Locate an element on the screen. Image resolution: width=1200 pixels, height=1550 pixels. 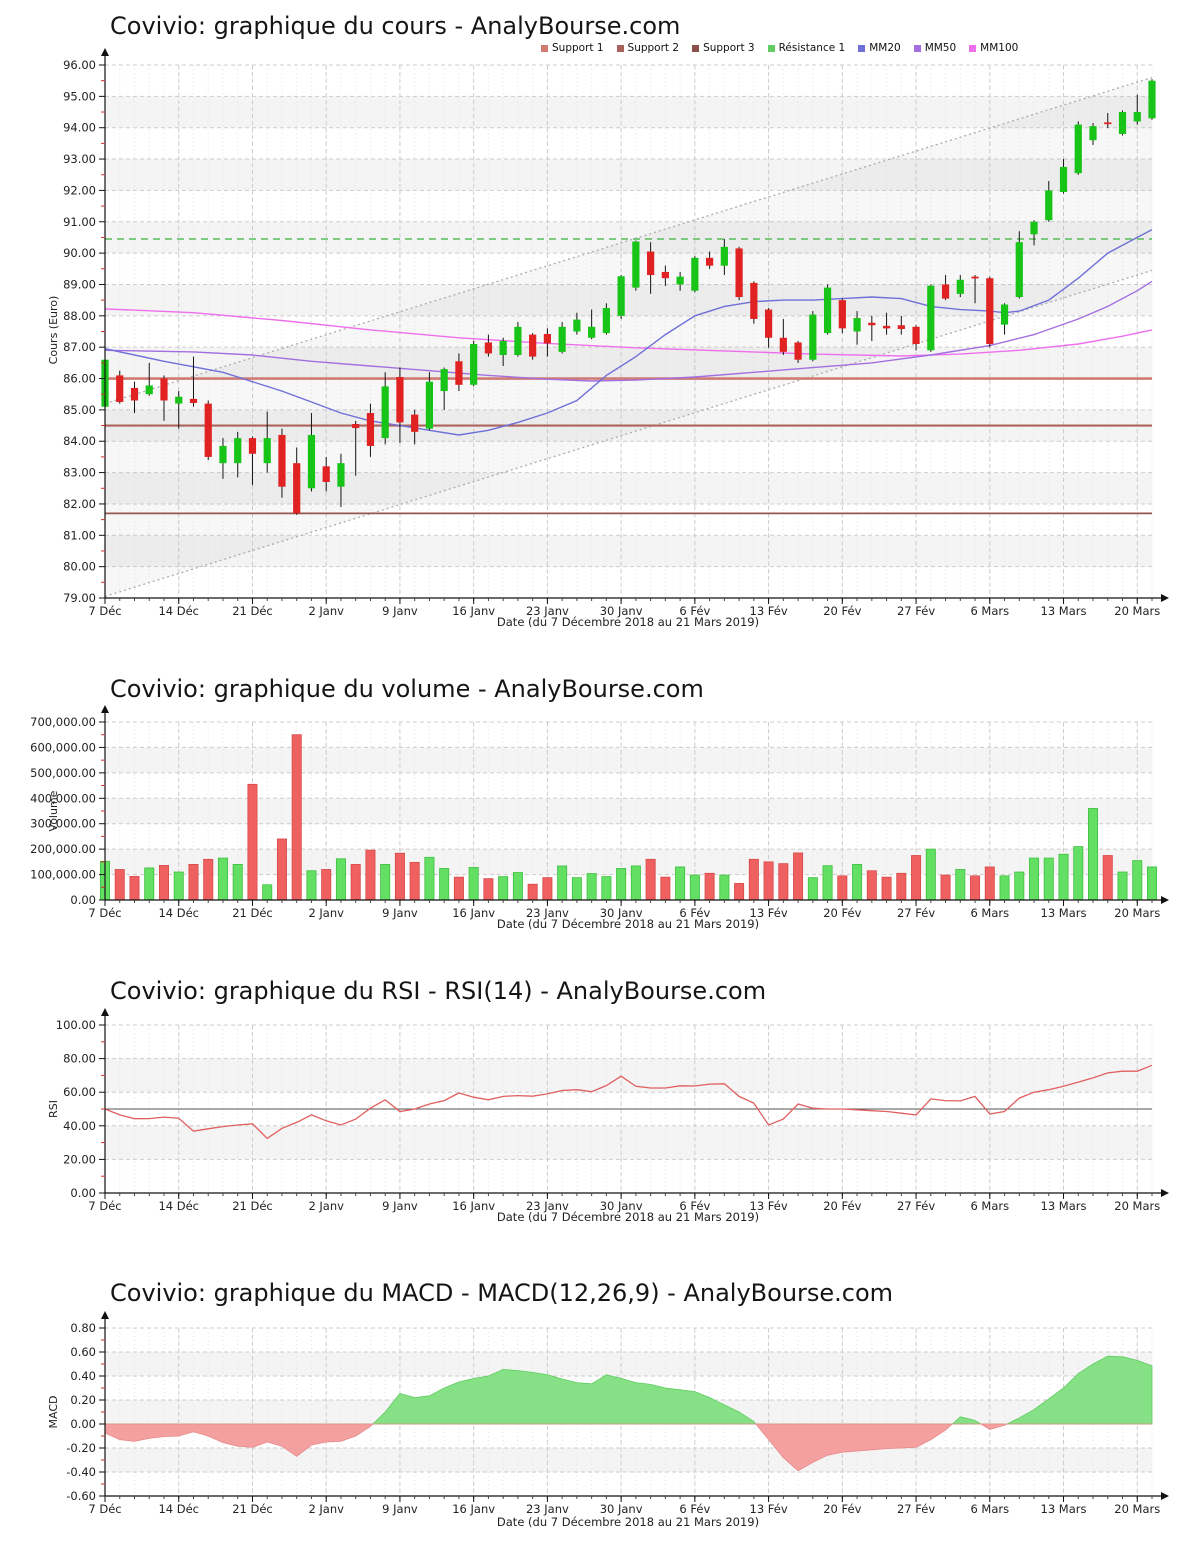
x-tick-label: 14 Déc is located at coordinates (178, 611).